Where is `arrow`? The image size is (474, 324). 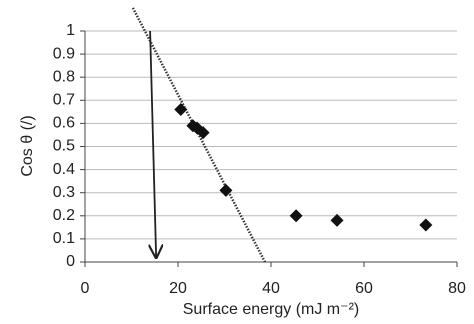
arrow is located at coordinates (153, 143).